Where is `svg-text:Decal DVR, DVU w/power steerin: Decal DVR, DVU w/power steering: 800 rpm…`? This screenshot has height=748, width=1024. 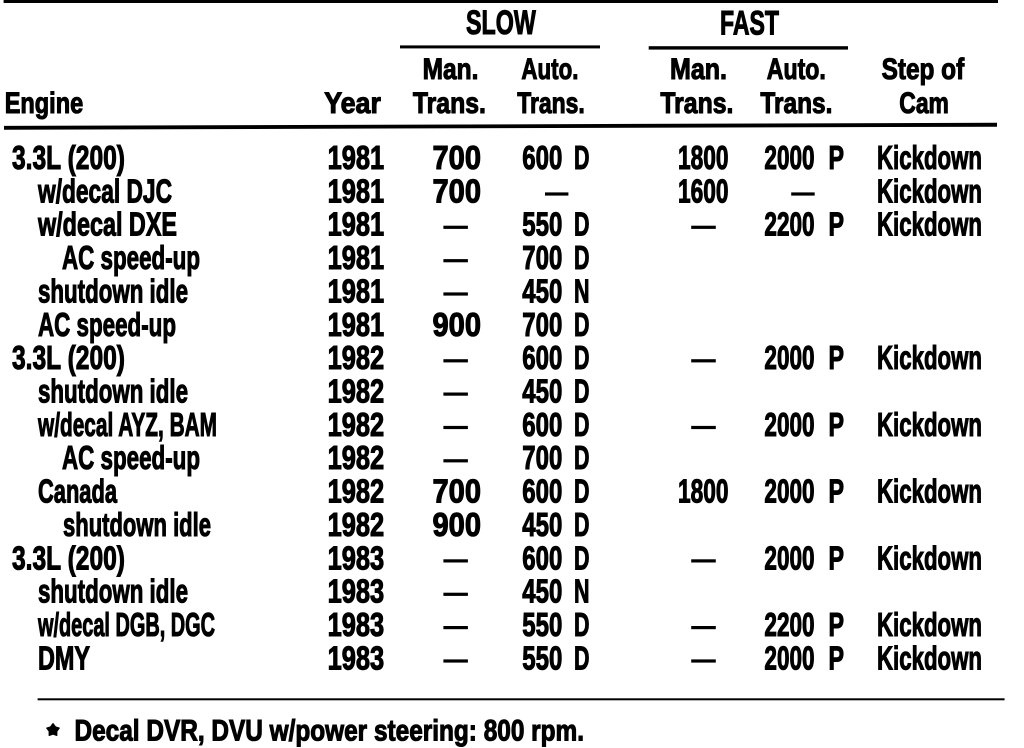
svg-text:Decal DVR, DVU w/power steerin: Decal DVR, DVU w/power steering: 800 rpm… is located at coordinates (330, 731).